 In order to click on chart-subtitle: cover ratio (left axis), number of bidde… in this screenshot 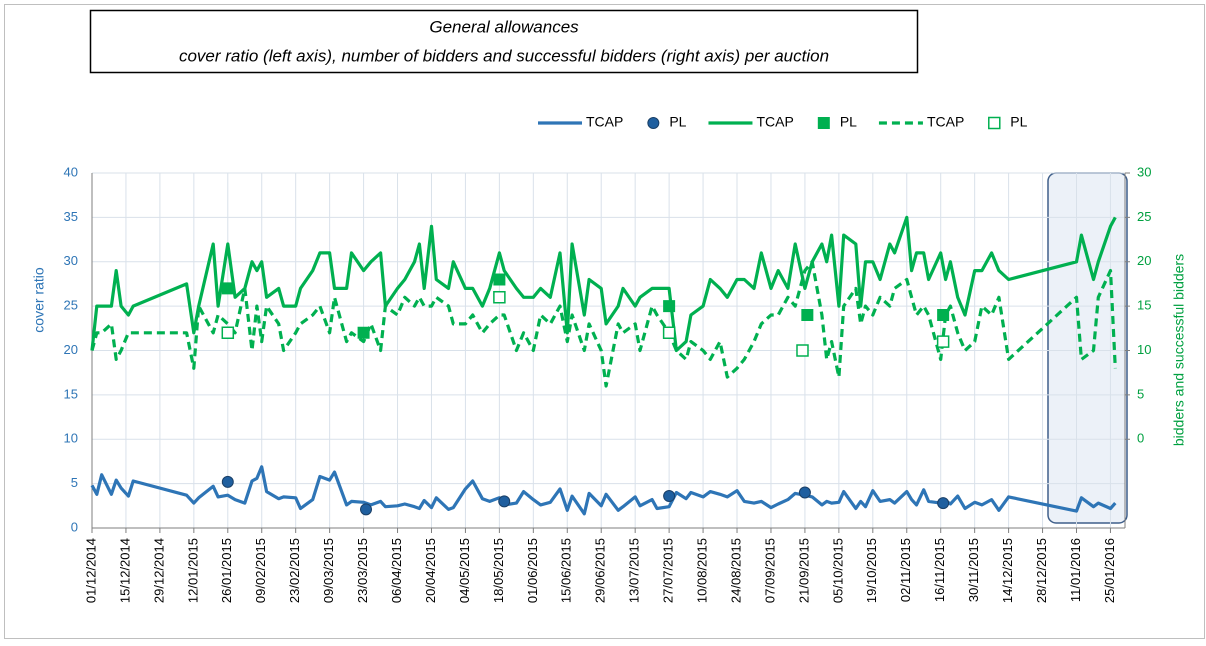, I will do `click(504, 55)`.